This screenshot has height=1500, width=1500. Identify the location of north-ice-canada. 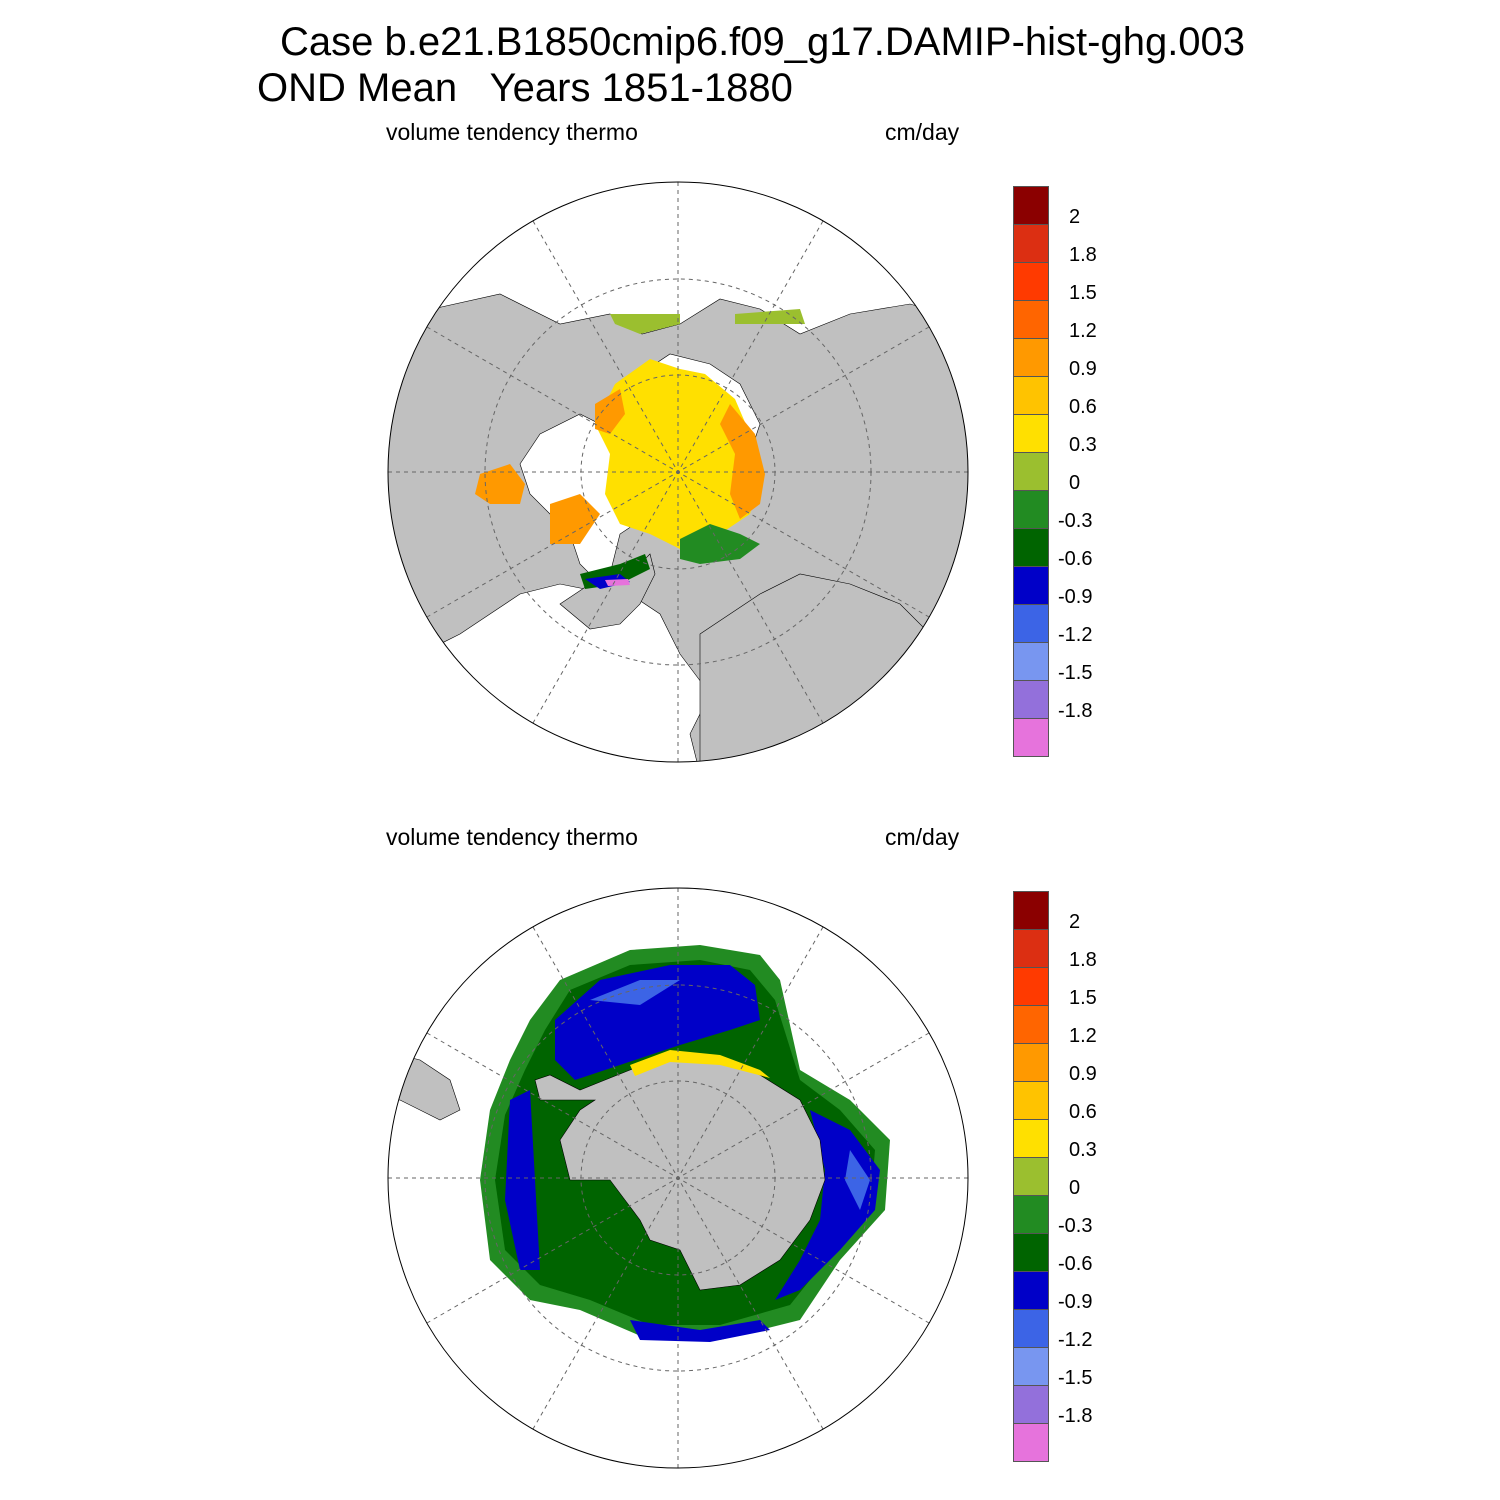
(575, 519).